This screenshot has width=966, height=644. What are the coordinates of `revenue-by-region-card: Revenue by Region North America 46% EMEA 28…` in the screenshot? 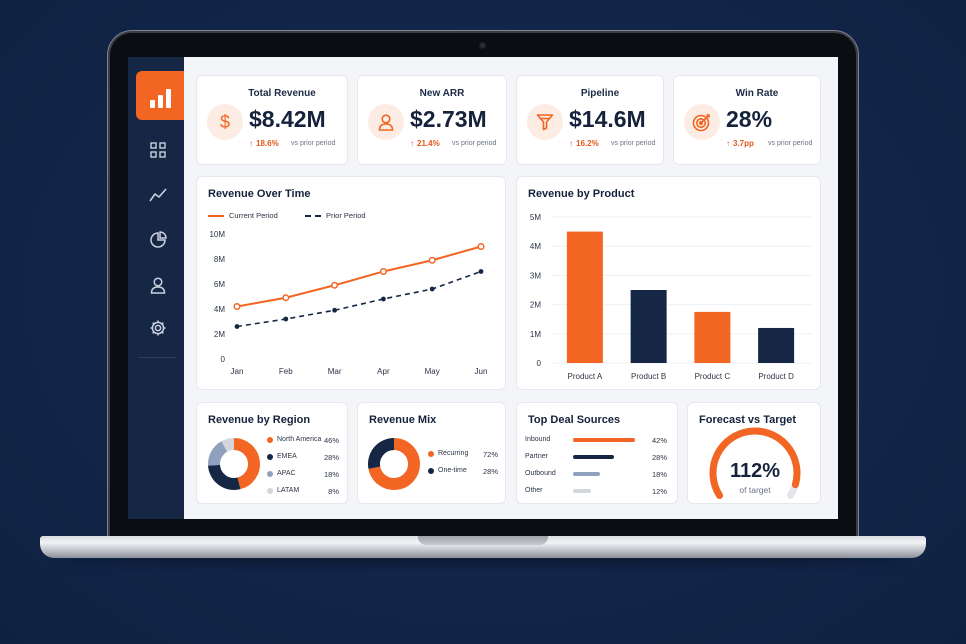 It's located at (272, 453).